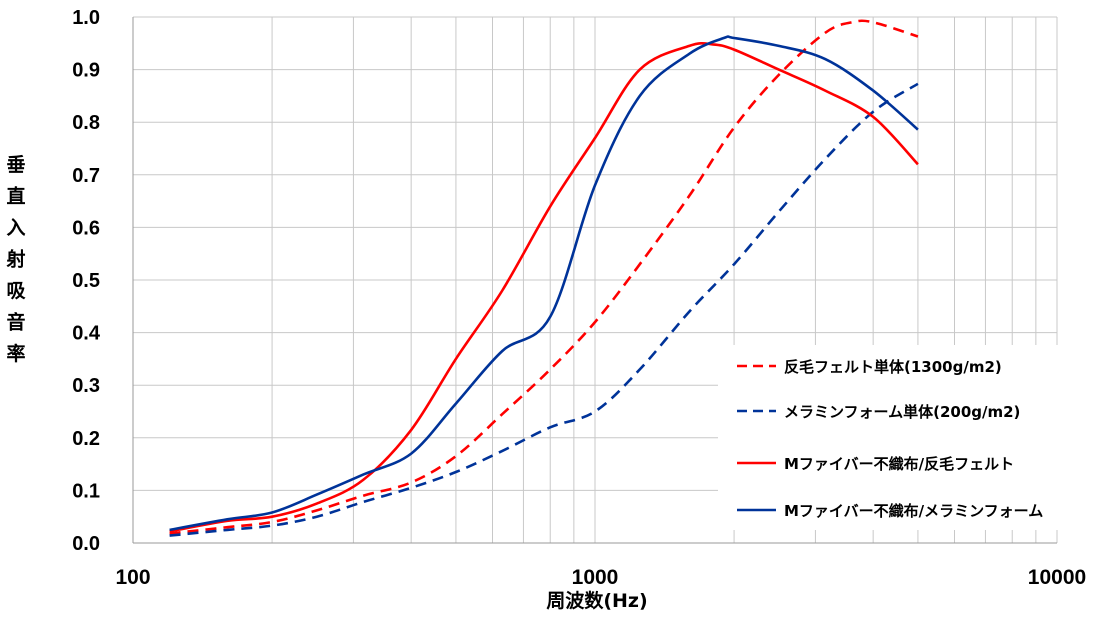 This screenshot has width=1100, height=620. I want to click on legend-label: メラミンフォーム単体(200g/m2), so click(902, 412).